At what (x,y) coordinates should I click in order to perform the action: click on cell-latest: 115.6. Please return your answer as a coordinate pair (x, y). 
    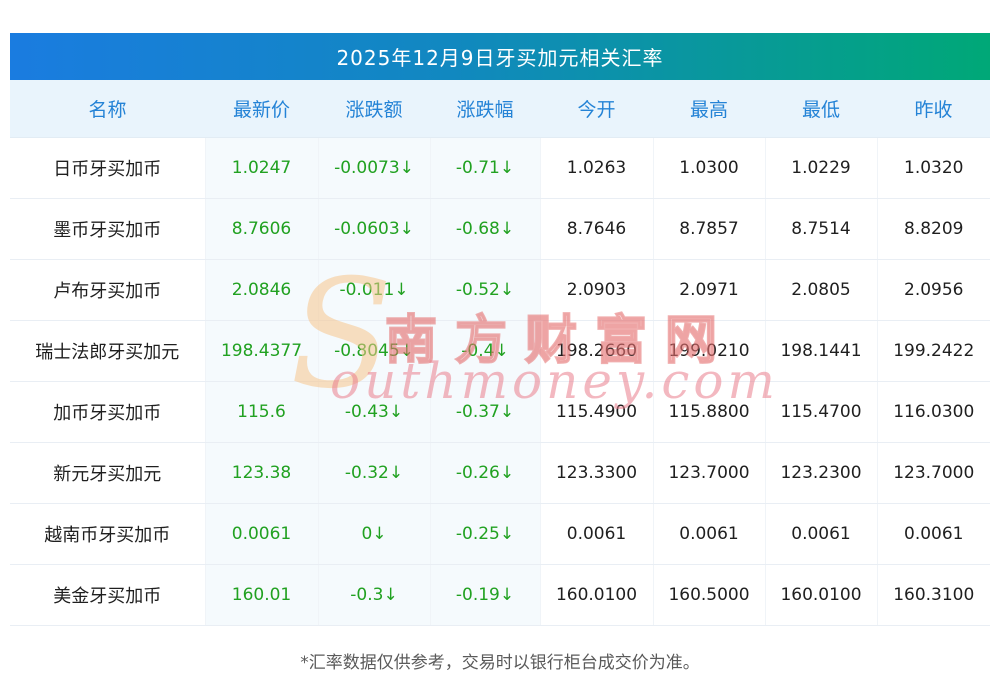
    Looking at the image, I should click on (262, 412).